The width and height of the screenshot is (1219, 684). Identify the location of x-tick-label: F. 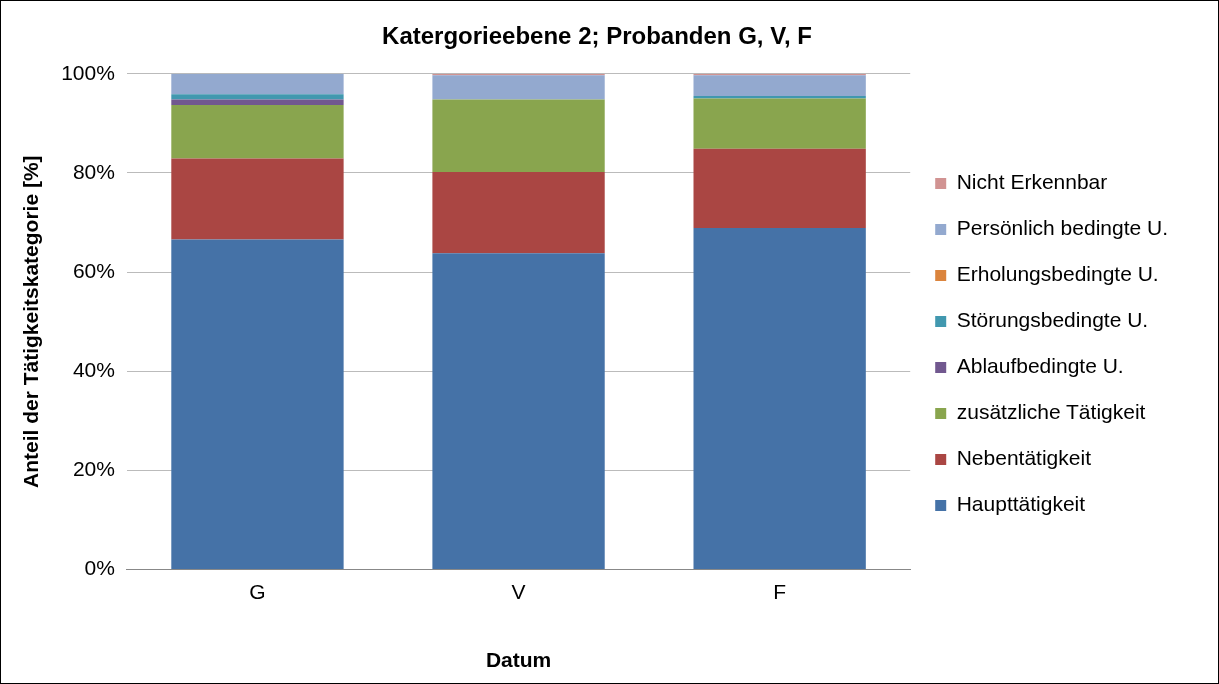
(780, 591).